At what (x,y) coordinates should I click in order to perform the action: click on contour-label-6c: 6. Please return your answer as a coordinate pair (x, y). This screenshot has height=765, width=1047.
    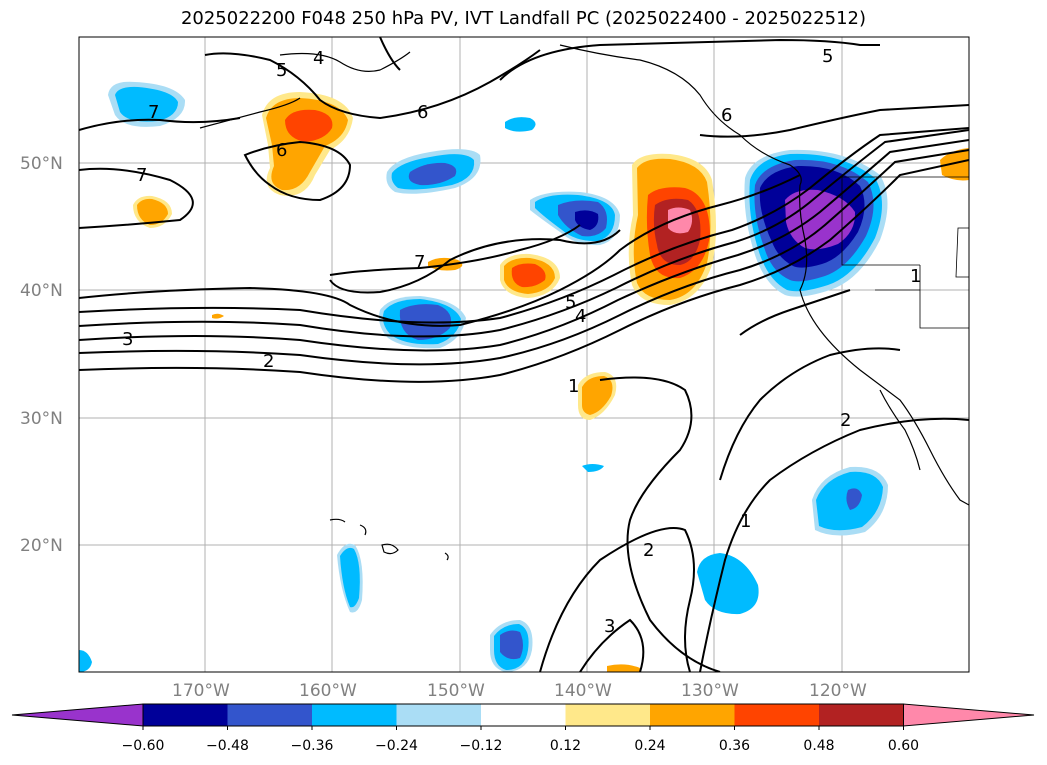
    Looking at the image, I should click on (726, 115).